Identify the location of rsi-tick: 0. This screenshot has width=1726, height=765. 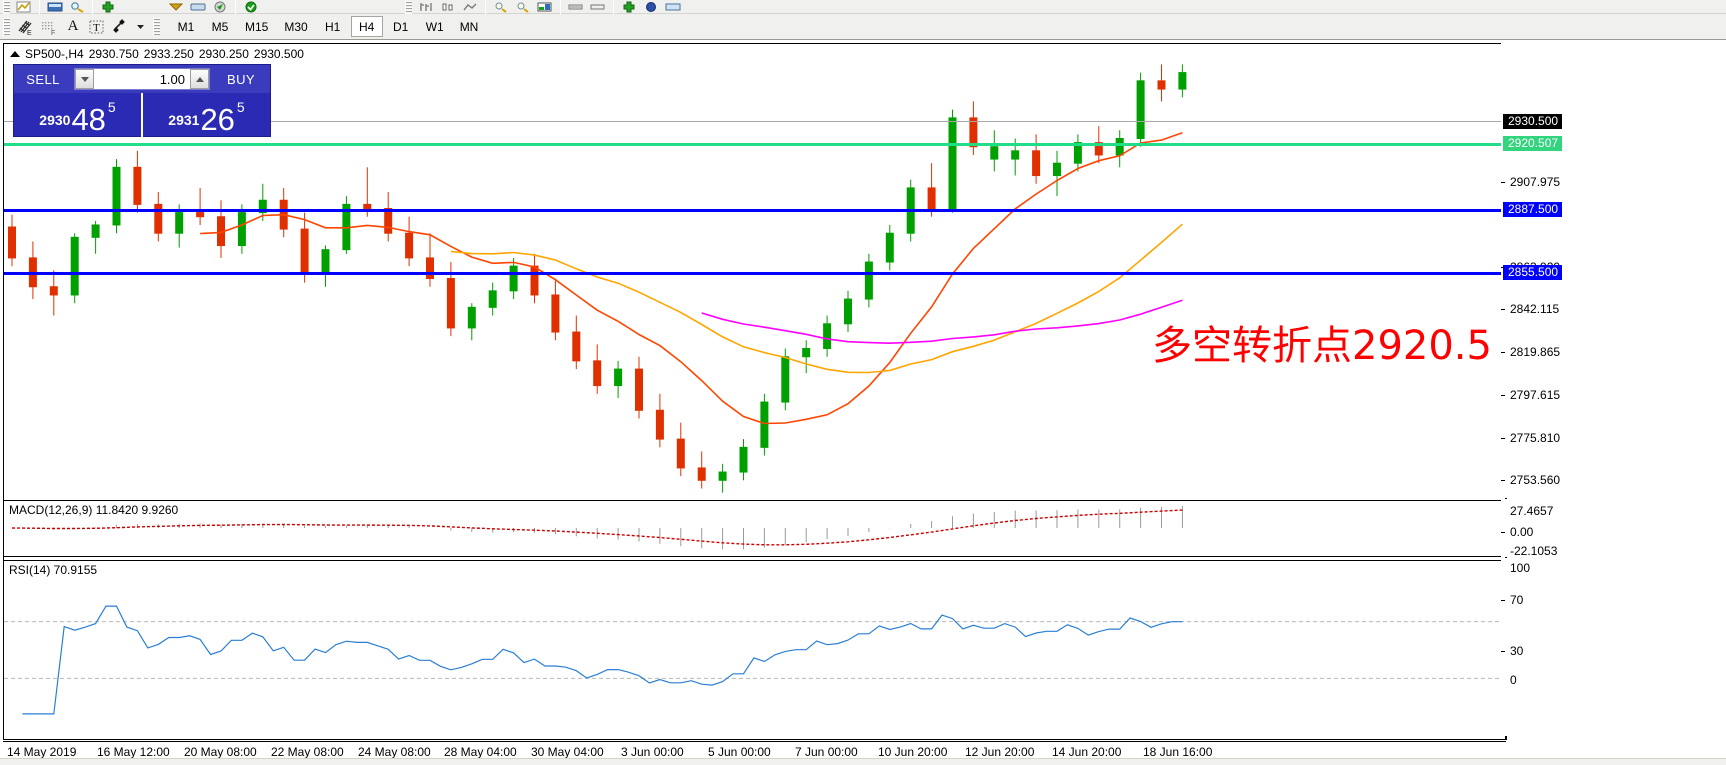
(1513, 680).